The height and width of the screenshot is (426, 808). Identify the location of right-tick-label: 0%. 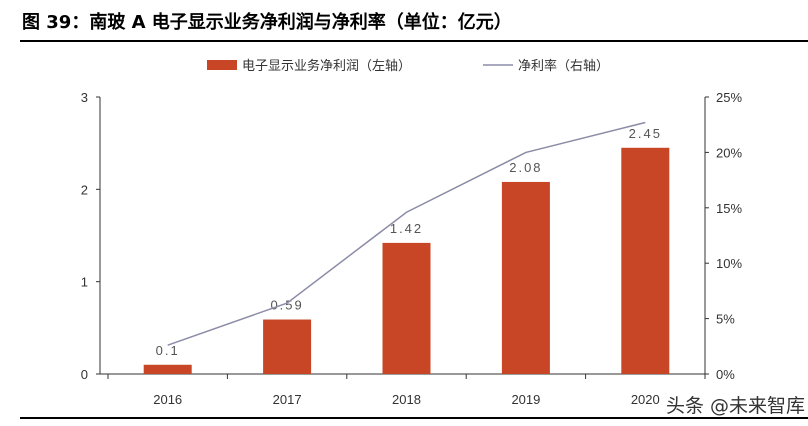
(725, 374).